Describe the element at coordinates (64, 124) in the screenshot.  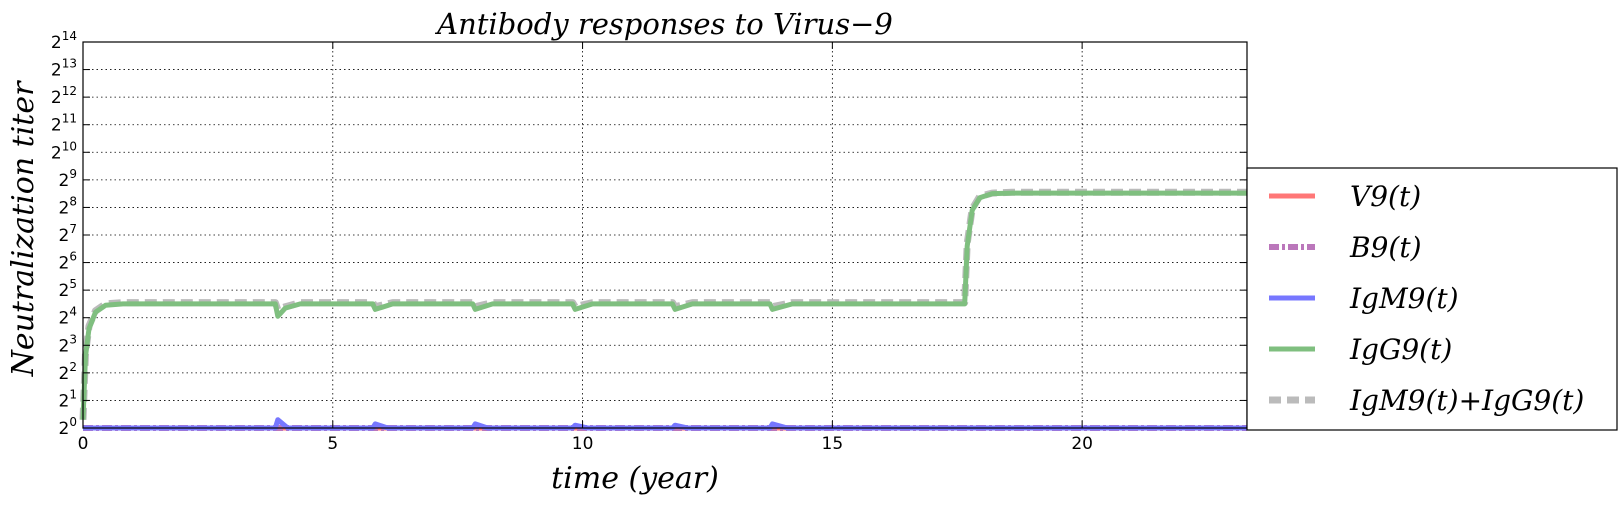
I see `y-tick-label: 211` at that location.